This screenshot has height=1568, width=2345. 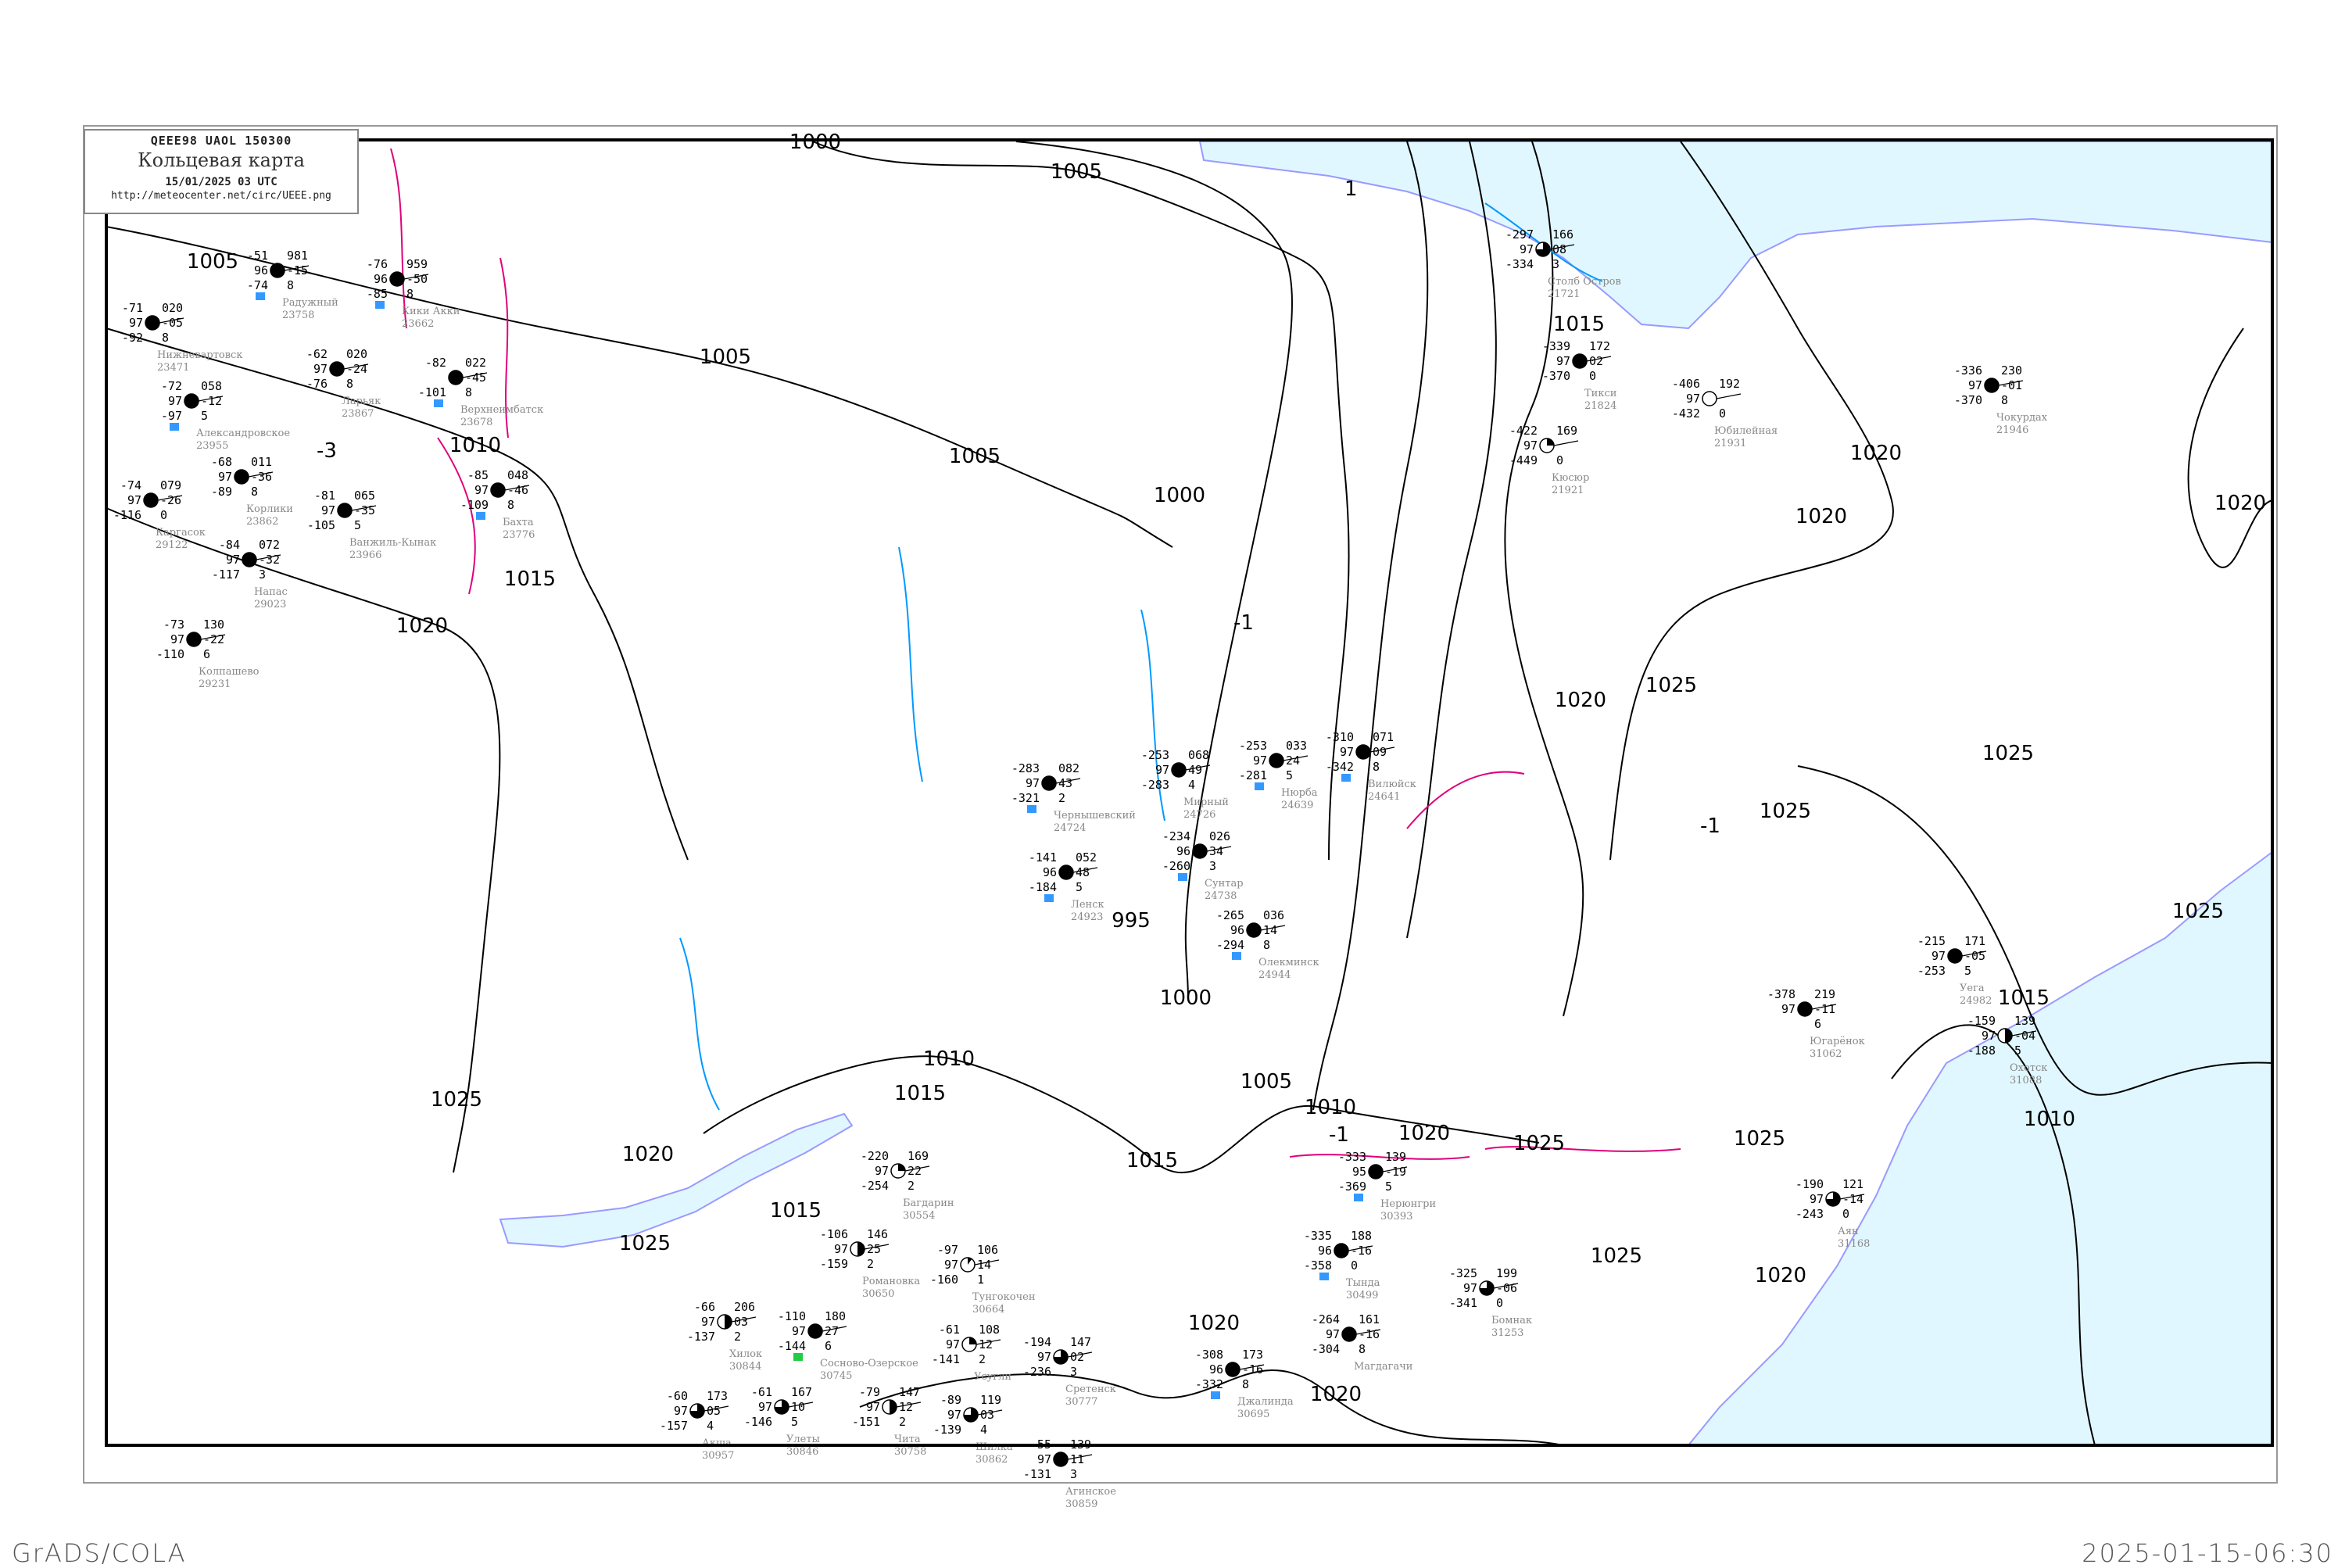 I want to click on temperature: -378, so click(x=1781, y=994).